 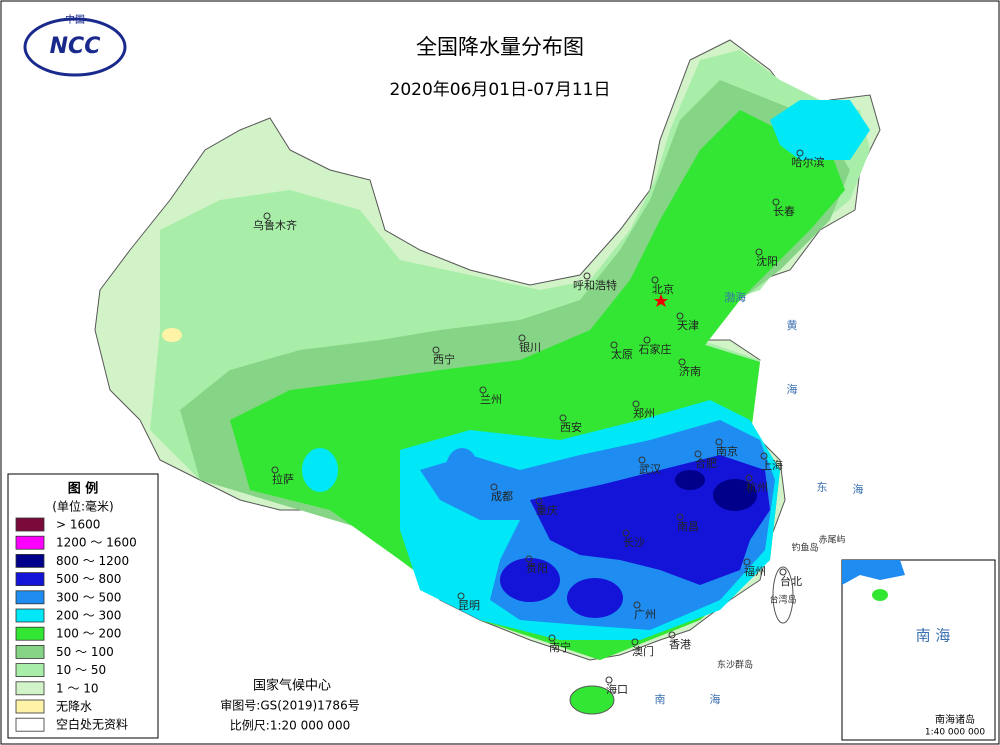 I want to click on island-label: 东沙群岛, so click(x=735, y=665).